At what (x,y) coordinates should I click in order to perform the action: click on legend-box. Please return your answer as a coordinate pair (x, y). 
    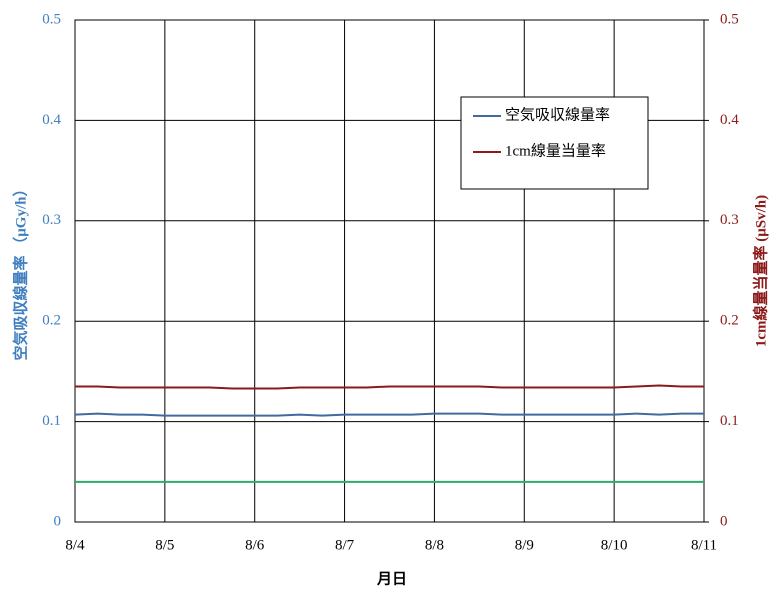
    Looking at the image, I should click on (554, 143).